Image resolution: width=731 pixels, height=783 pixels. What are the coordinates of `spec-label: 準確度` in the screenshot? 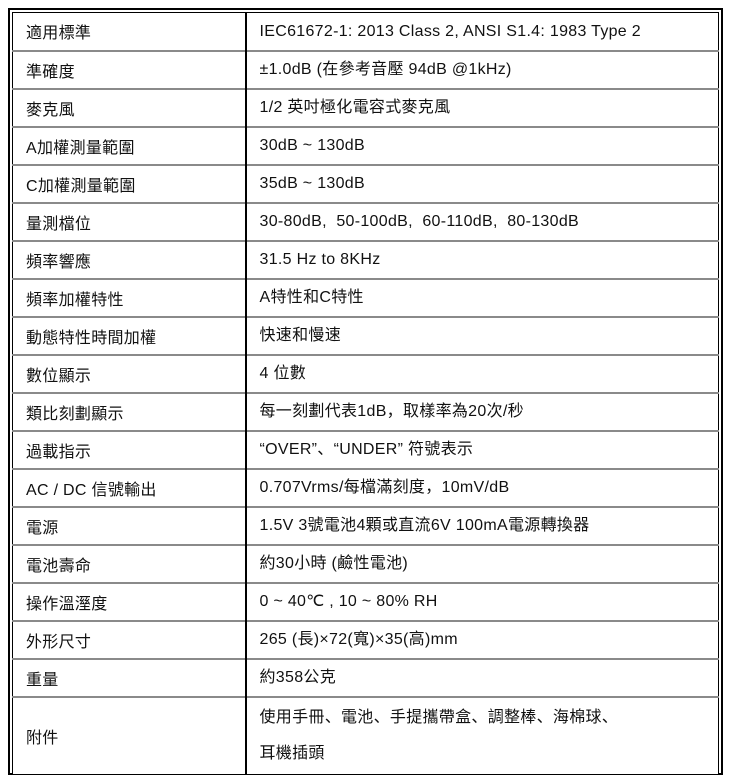 It's located at (129, 69).